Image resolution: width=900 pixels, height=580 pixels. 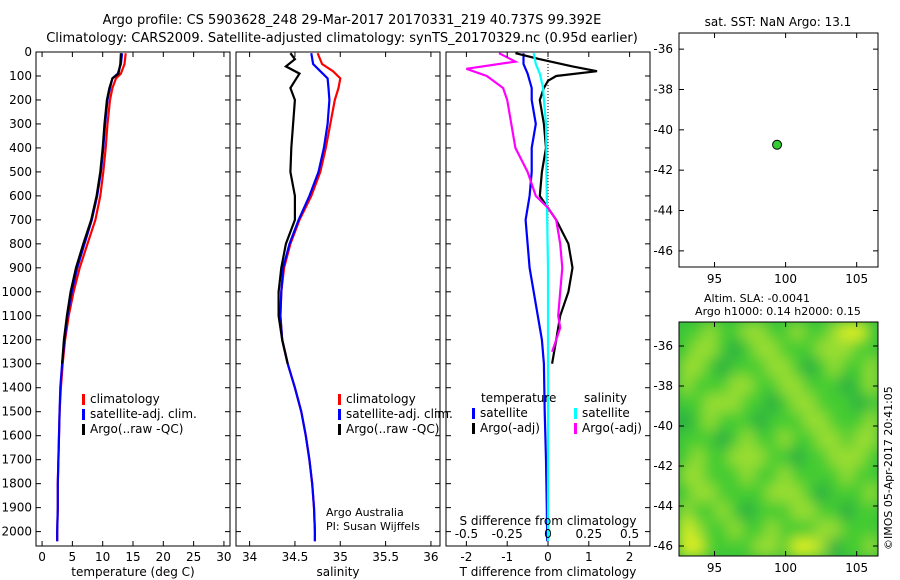 I want to click on salinity-legend-label: satellite-adj. clim., so click(x=399, y=414).